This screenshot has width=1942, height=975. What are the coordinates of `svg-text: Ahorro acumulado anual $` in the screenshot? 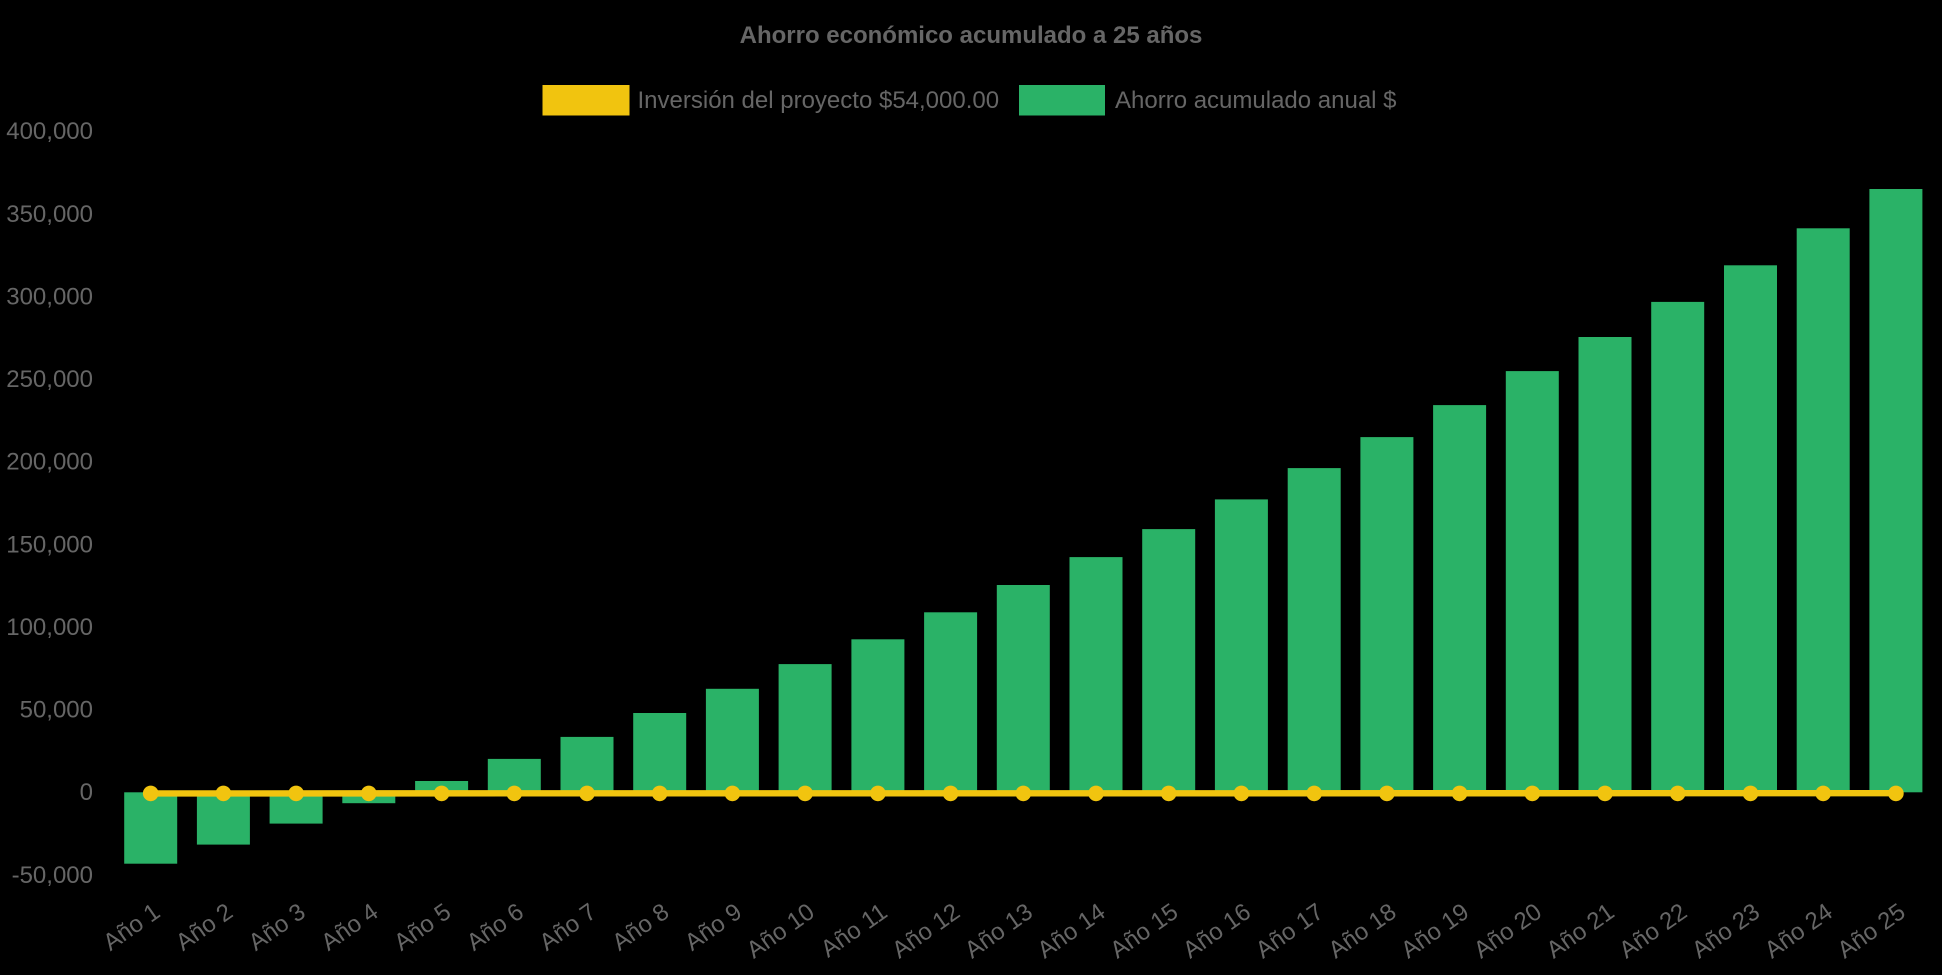 It's located at (1256, 100).